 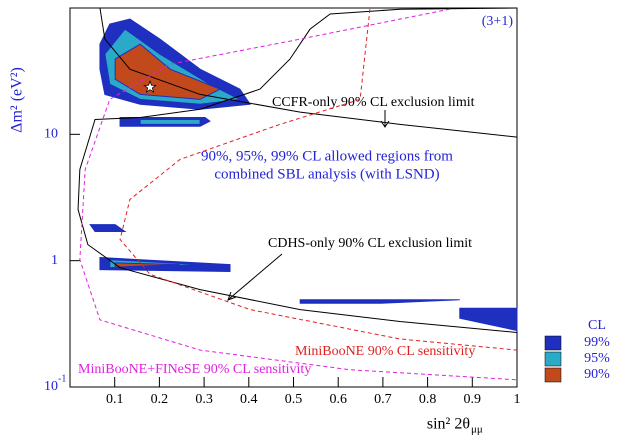 What do you see at coordinates (326, 174) in the screenshot?
I see `annotation: combined SBL analysis (with LSND)` at bounding box center [326, 174].